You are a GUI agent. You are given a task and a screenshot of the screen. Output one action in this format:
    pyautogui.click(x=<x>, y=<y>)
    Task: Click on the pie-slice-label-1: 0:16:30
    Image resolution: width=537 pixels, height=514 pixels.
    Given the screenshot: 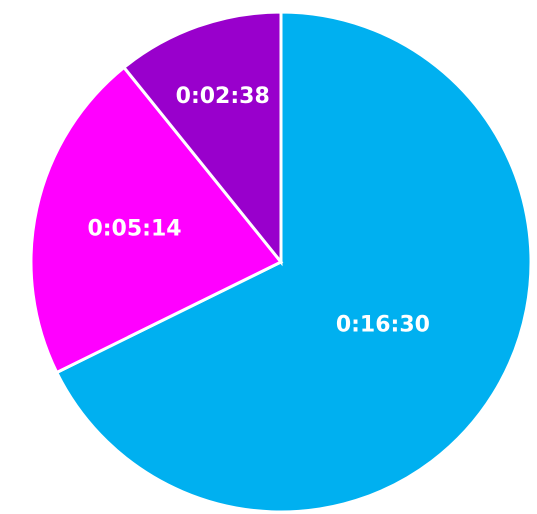 What is the action you would take?
    pyautogui.click(x=383, y=324)
    